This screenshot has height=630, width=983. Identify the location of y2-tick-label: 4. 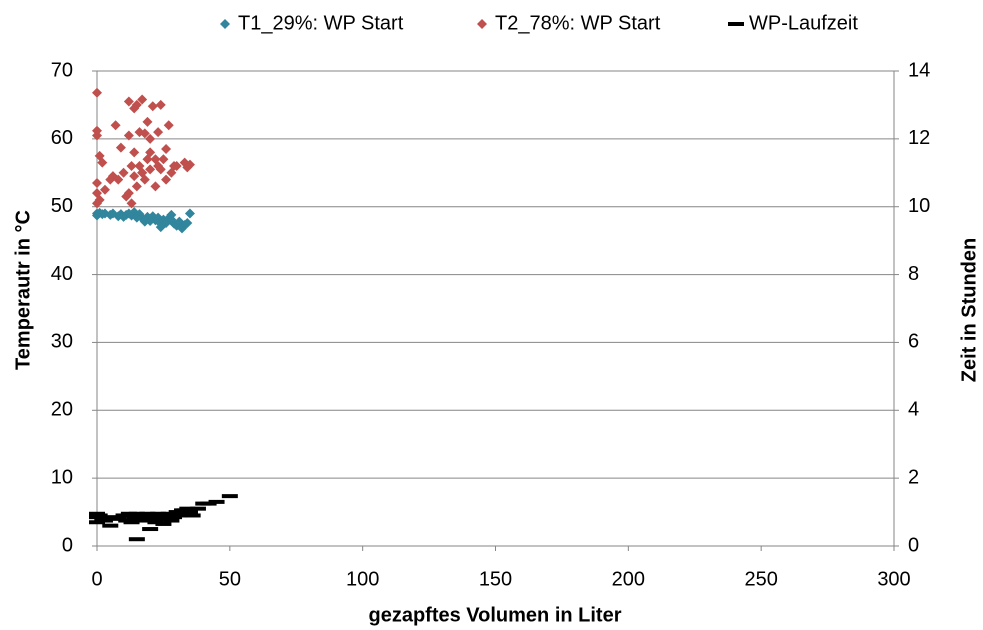
(913, 410).